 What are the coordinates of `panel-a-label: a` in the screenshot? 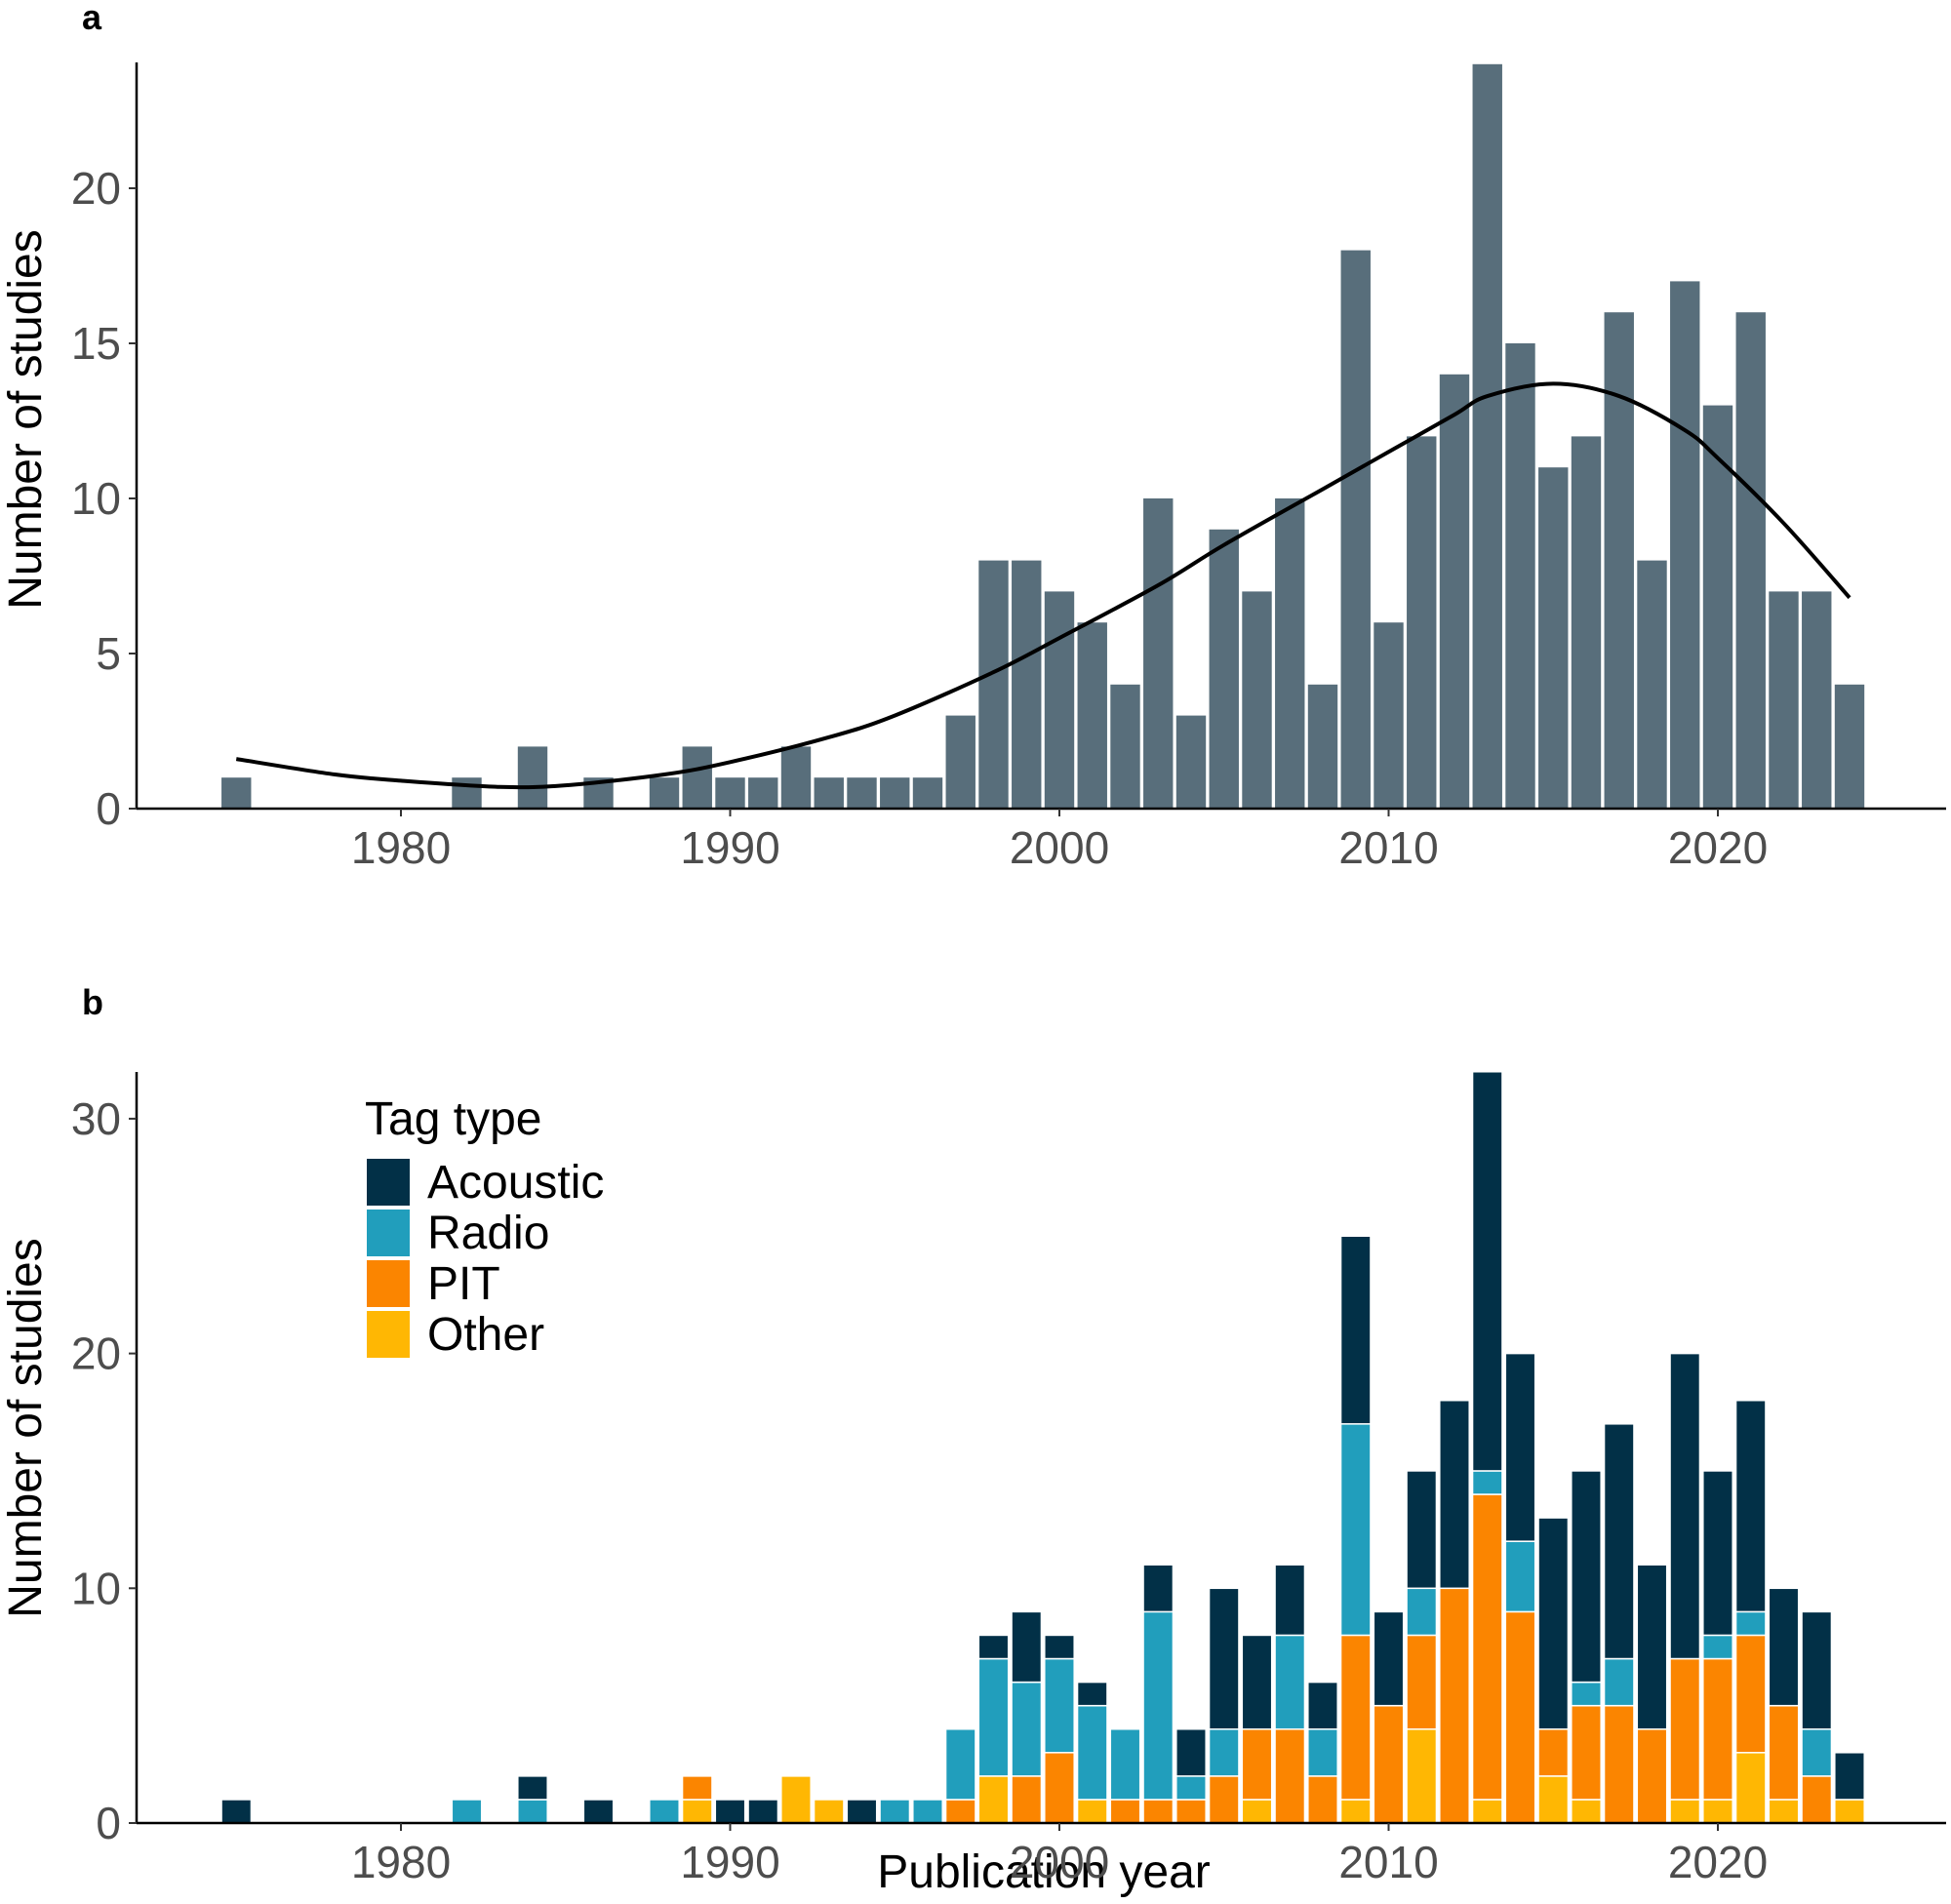 It's located at (92, 18).